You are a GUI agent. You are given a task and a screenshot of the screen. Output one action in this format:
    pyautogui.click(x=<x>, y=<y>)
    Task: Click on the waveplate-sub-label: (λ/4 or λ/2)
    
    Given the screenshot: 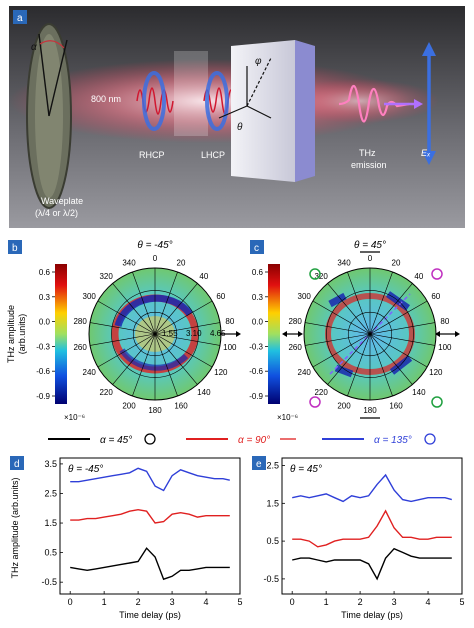 What is the action you would take?
    pyautogui.click(x=56, y=213)
    